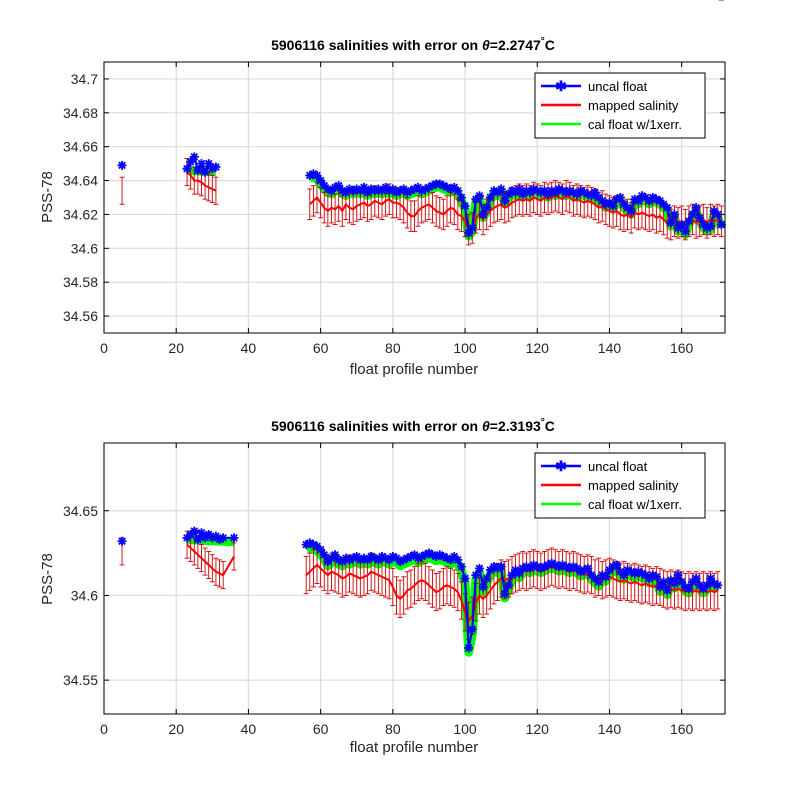 The width and height of the screenshot is (800, 800). I want to click on title-theta: θ, so click(486, 45).